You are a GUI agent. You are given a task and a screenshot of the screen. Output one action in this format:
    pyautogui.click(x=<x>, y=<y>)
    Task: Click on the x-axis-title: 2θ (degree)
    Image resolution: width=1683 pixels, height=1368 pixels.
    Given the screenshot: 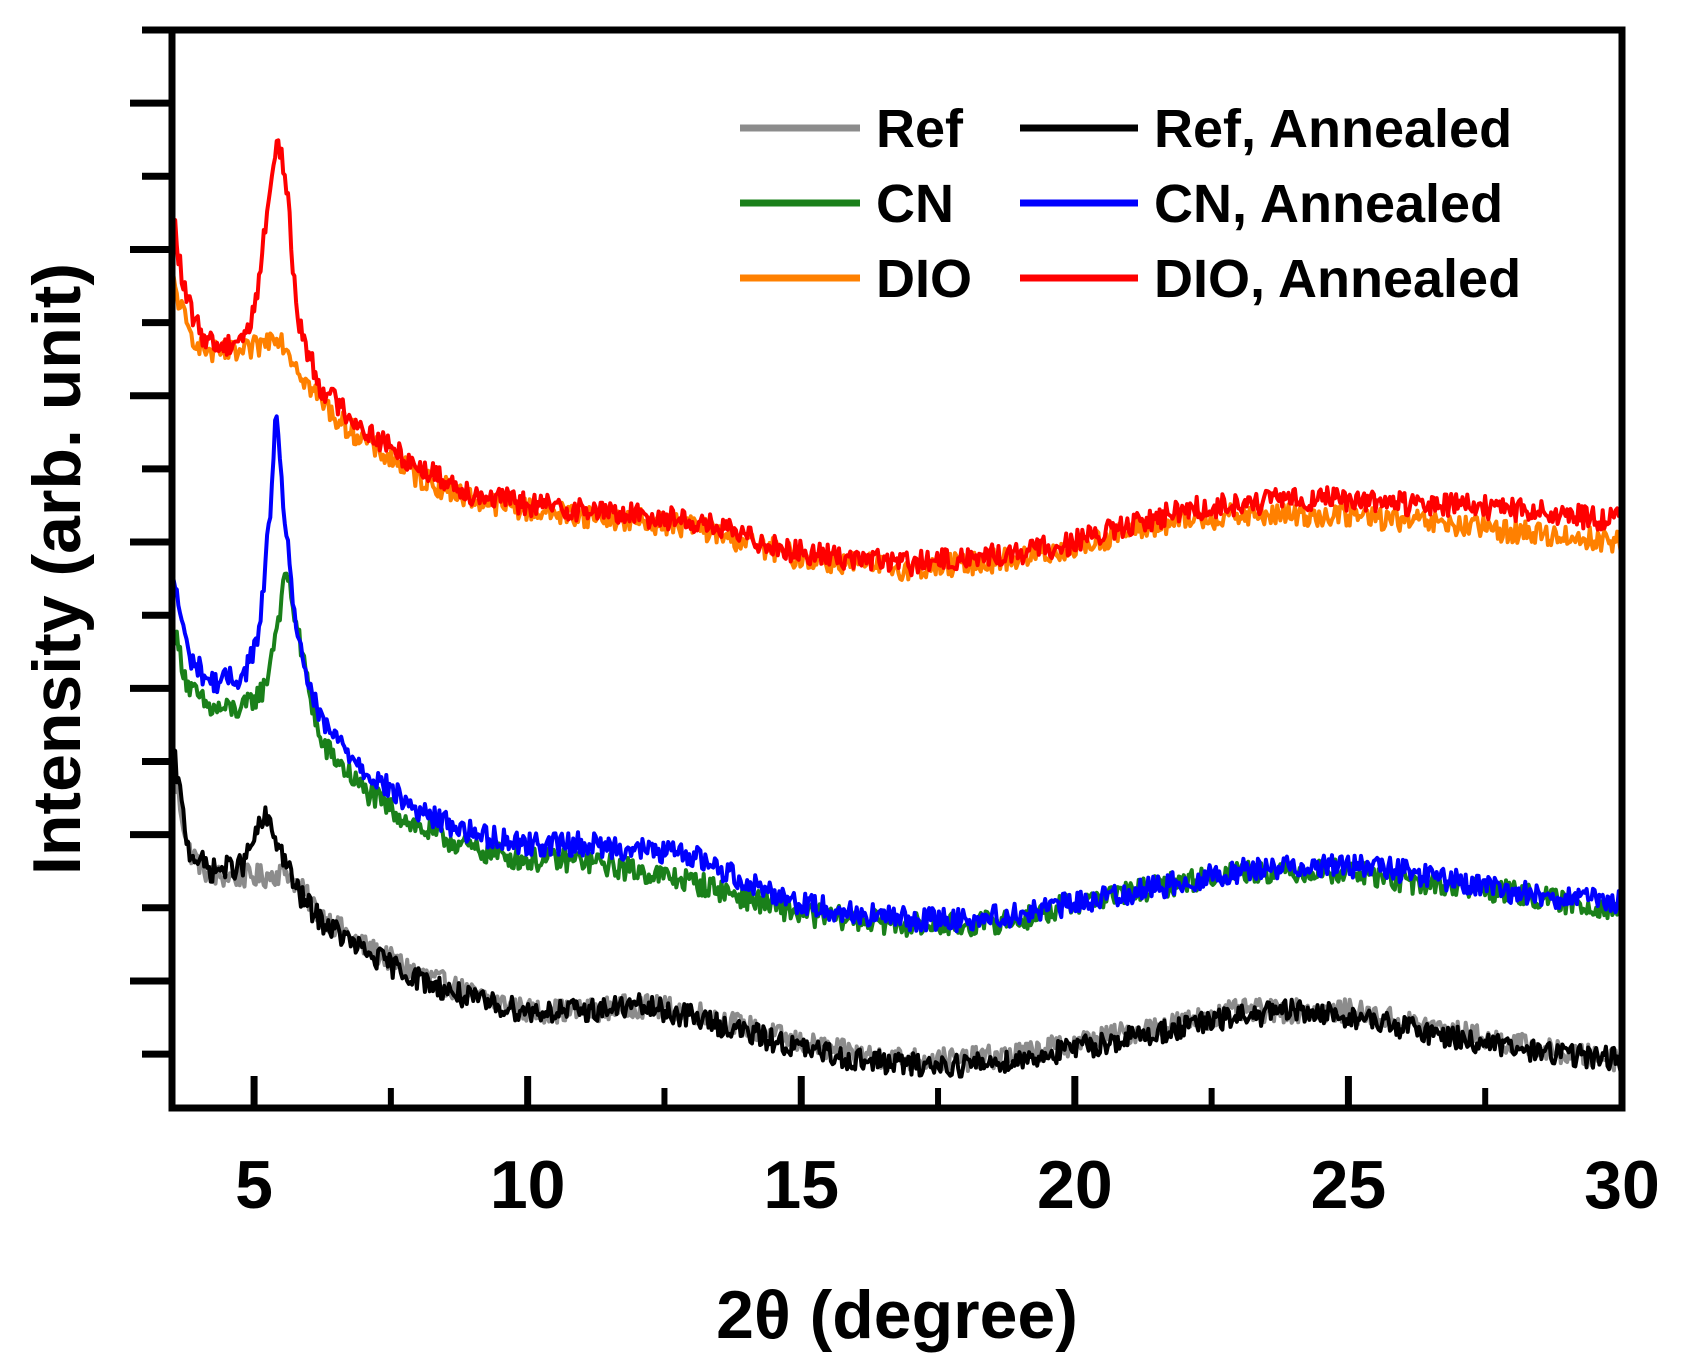 What is the action you would take?
    pyautogui.click(x=897, y=1315)
    